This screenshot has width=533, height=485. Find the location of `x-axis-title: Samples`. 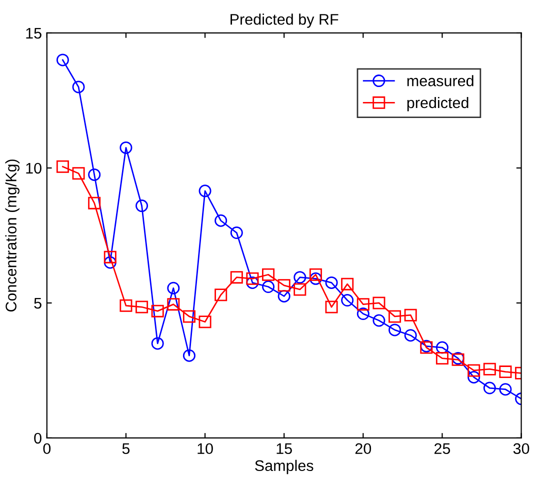

x-axis-title: Samples is located at coordinates (284, 467).